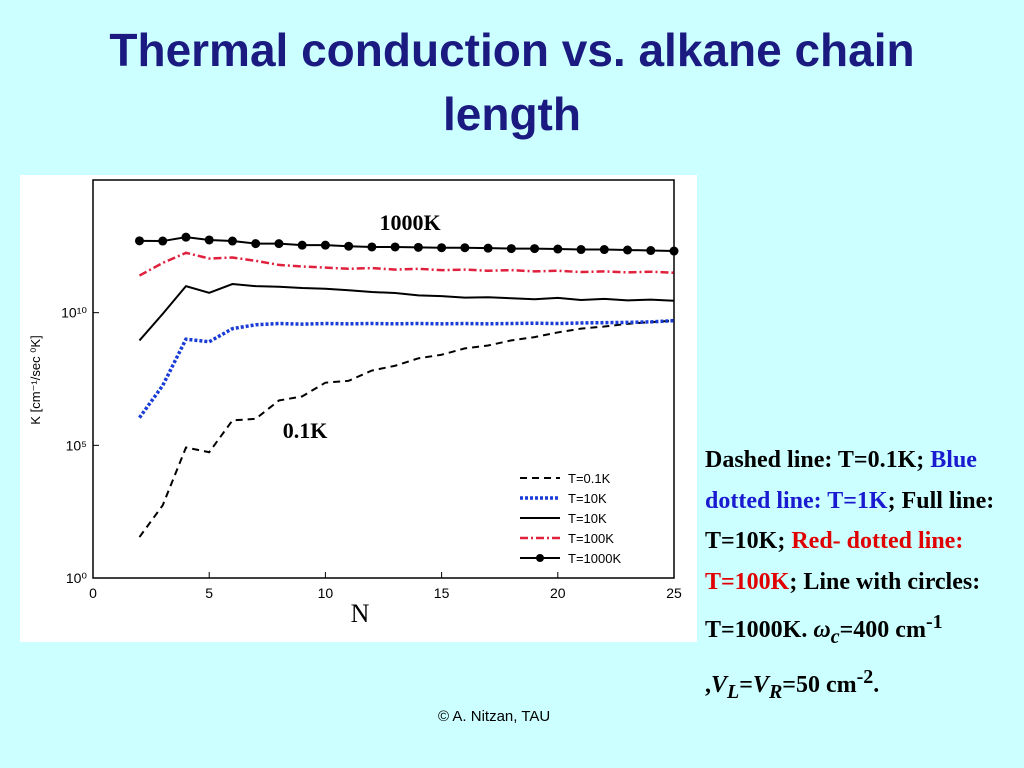 This screenshot has height=768, width=1024. What do you see at coordinates (934, 622) in the screenshot?
I see `caption-sup: -1` at bounding box center [934, 622].